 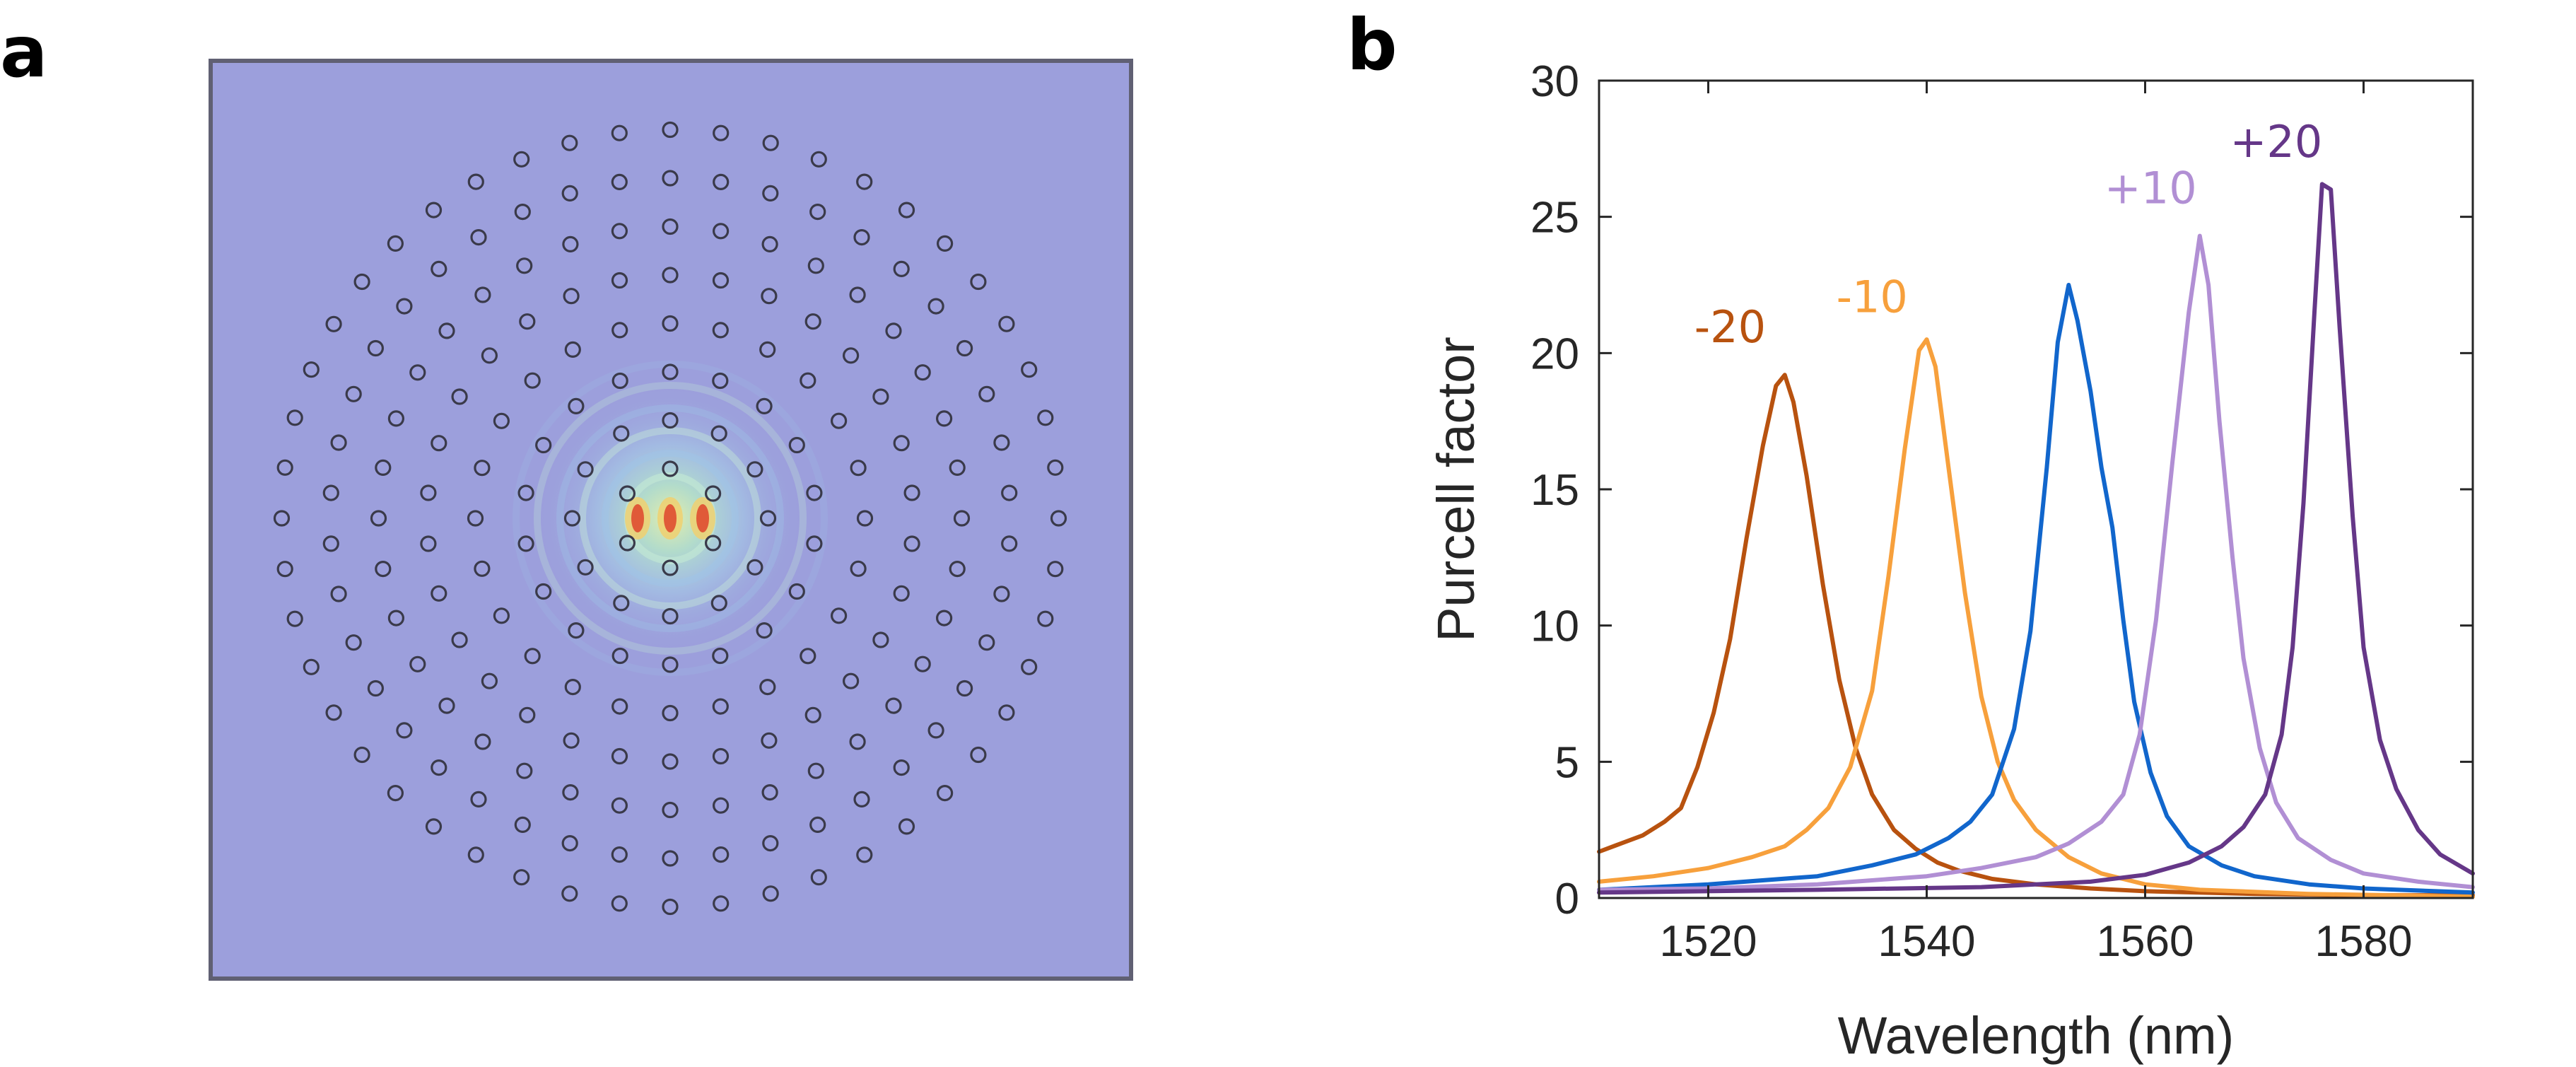 What do you see at coordinates (702, 518) in the screenshot?
I see `field-lobe` at bounding box center [702, 518].